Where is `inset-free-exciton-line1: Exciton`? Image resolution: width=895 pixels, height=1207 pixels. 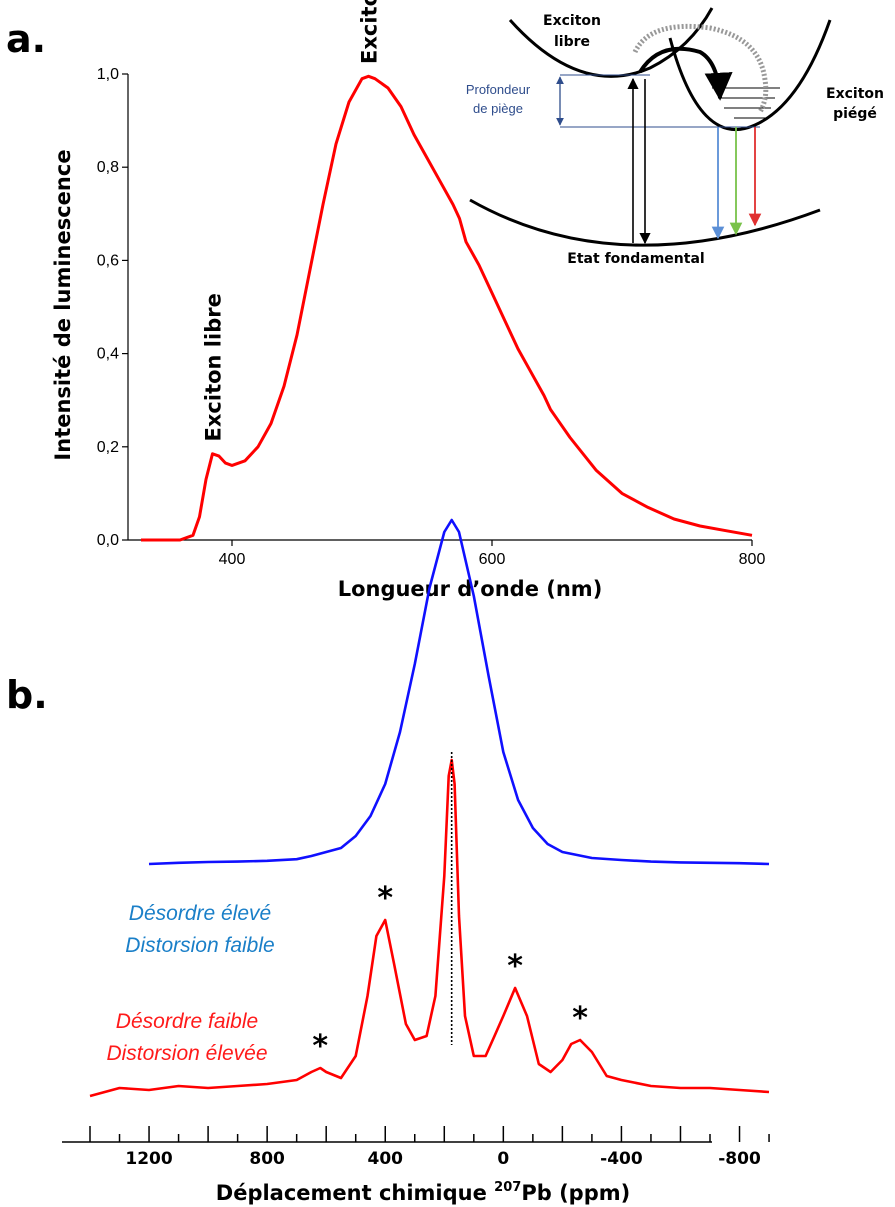 inset-free-exciton-line1: Exciton is located at coordinates (572, 21).